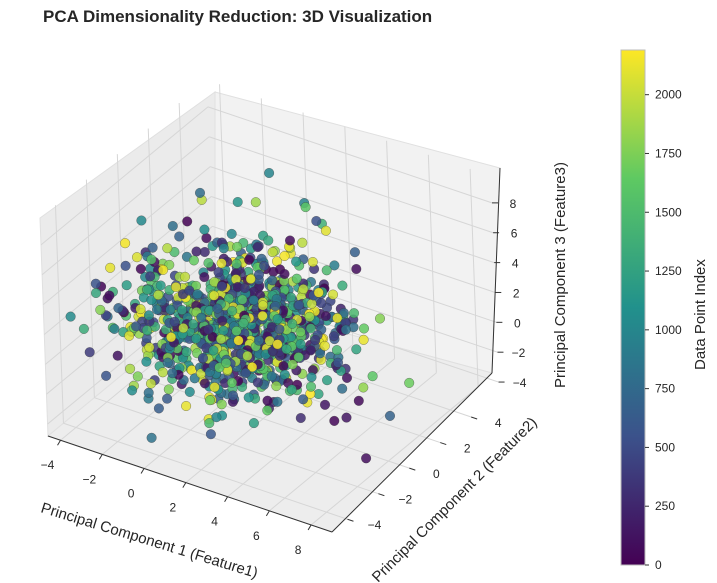  Describe the element at coordinates (665, 389) in the screenshot. I see `colorbar-tick-label: 750` at that location.